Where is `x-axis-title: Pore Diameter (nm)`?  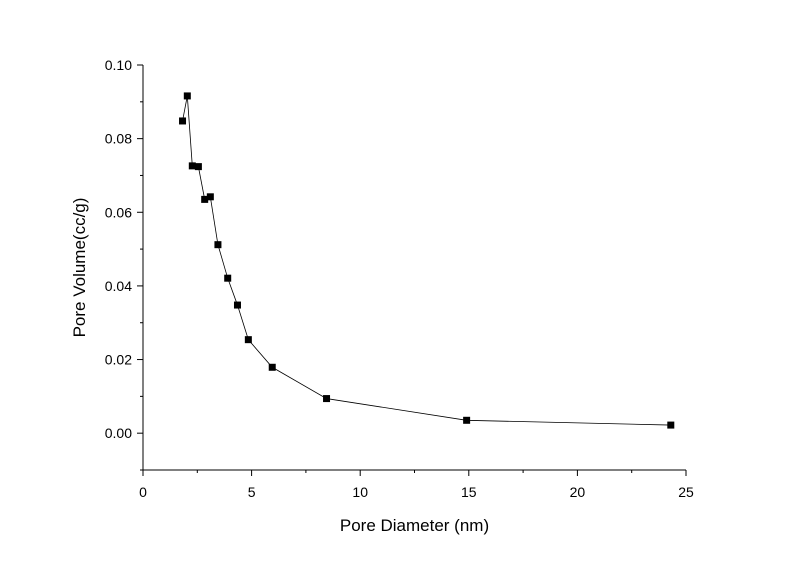 x-axis-title: Pore Diameter (nm) is located at coordinates (414, 525).